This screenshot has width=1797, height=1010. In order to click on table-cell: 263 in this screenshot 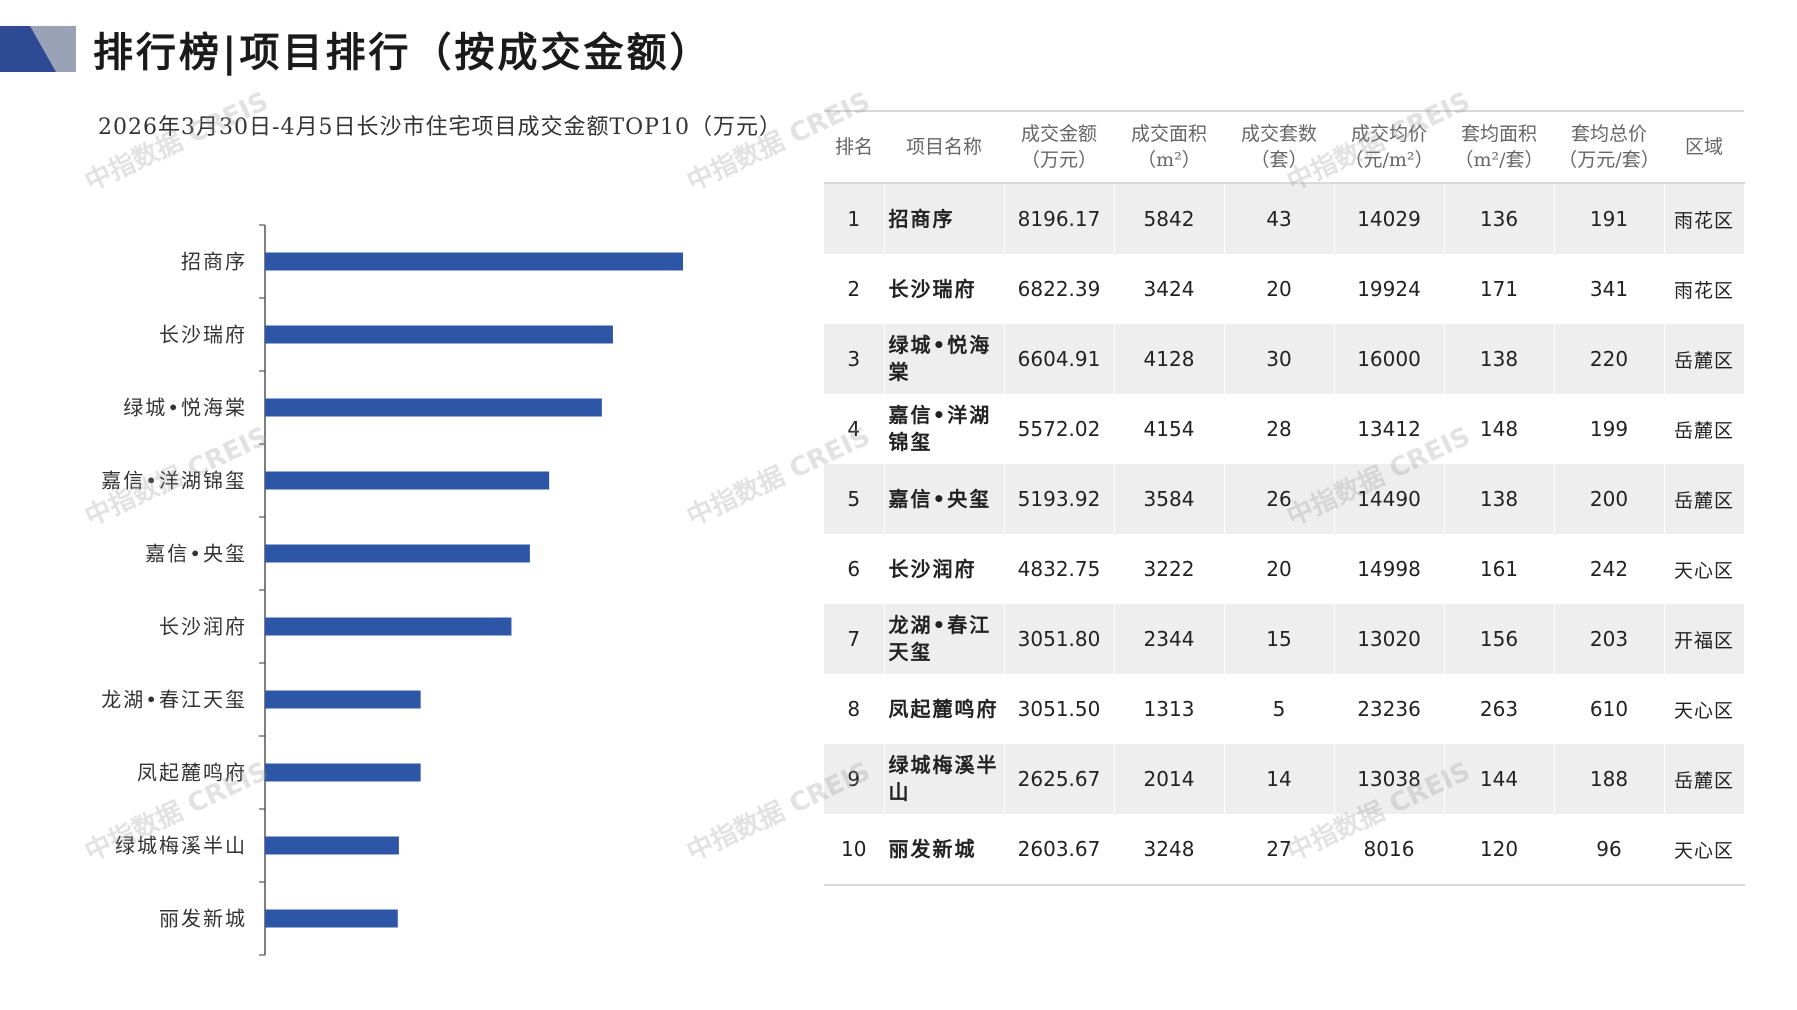, I will do `click(1499, 709)`.